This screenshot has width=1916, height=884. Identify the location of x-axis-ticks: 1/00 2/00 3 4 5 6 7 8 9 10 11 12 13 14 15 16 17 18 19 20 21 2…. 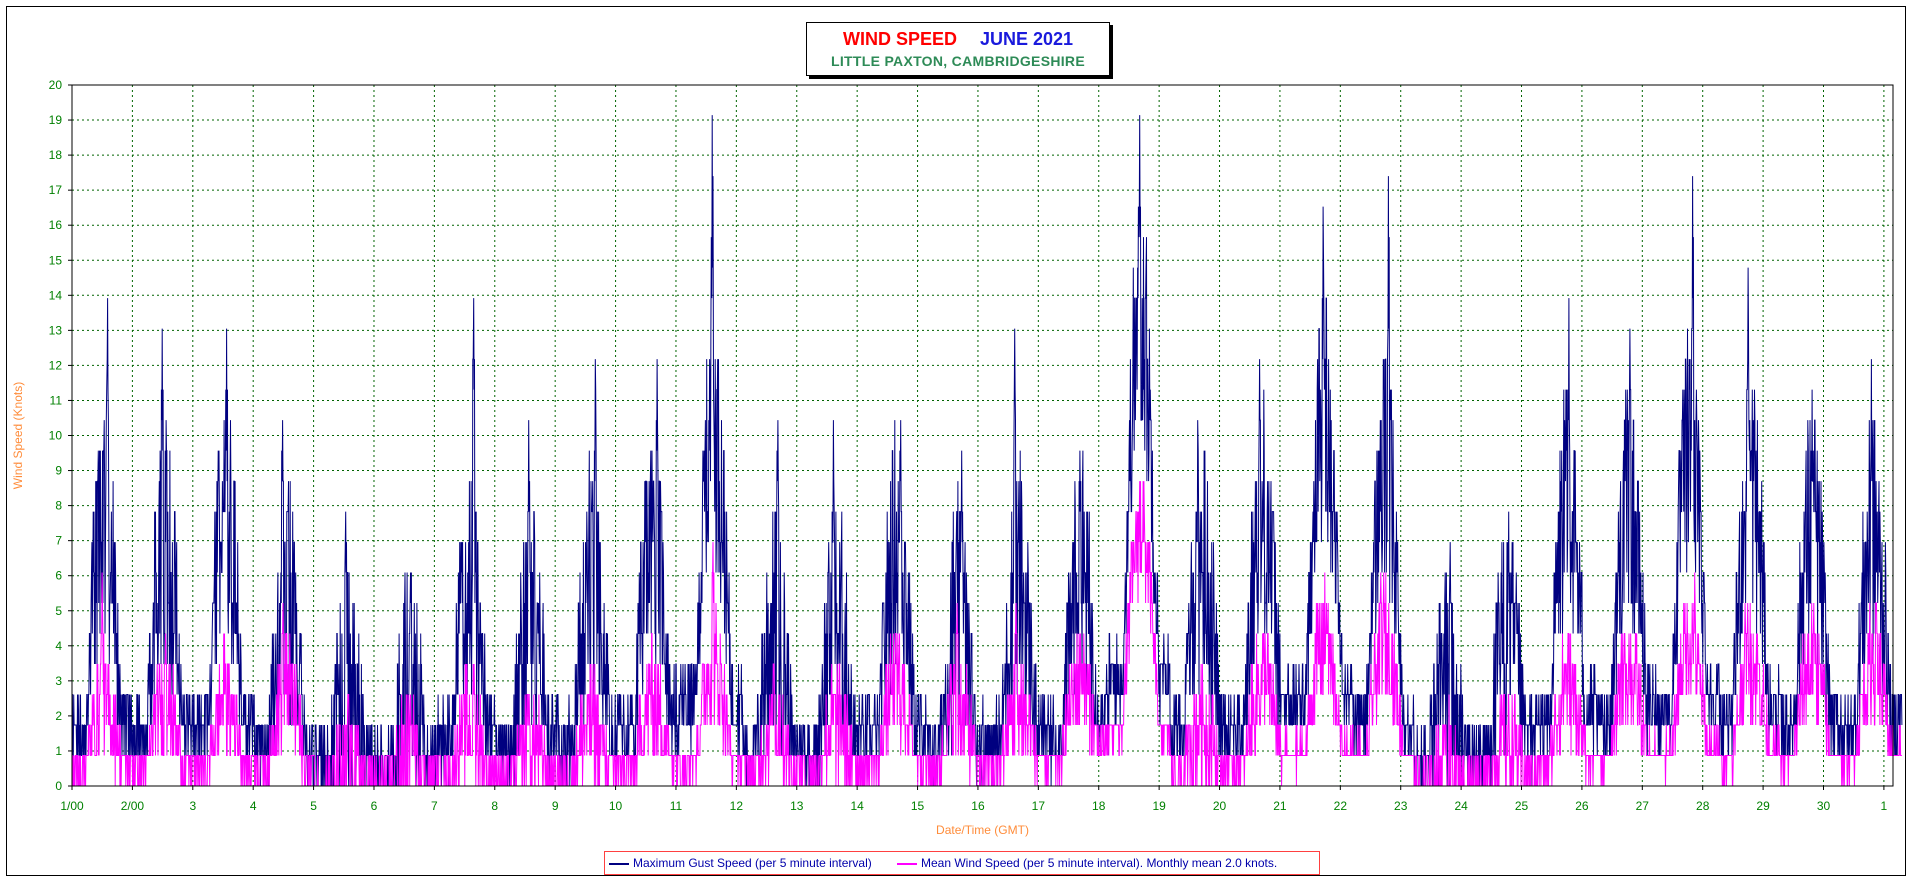
(974, 799).